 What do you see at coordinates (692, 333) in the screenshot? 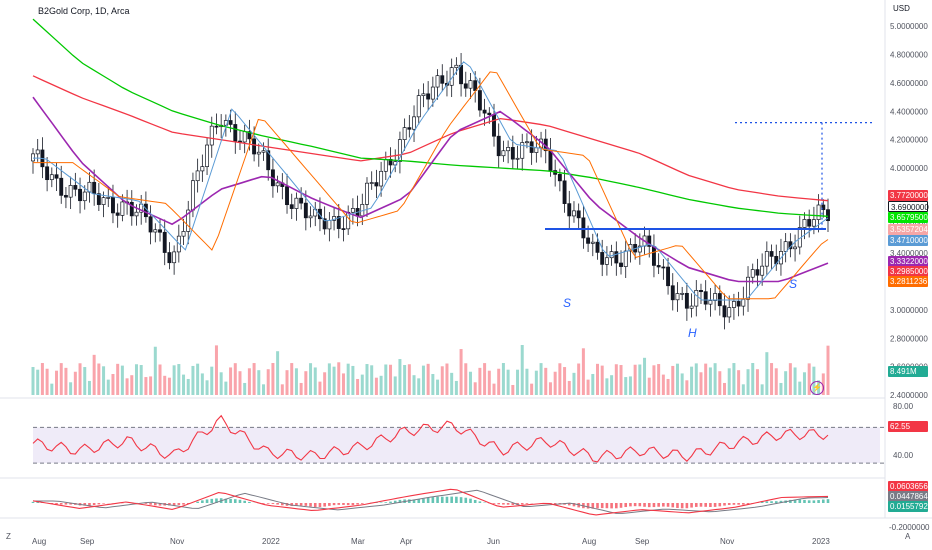
I see `pattern-label-head: H` at bounding box center [692, 333].